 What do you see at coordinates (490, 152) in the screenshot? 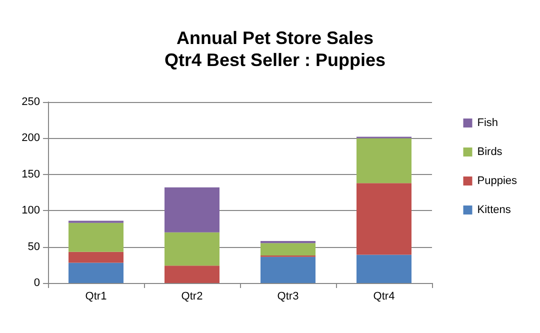
I see `legend-label: Birds` at bounding box center [490, 152].